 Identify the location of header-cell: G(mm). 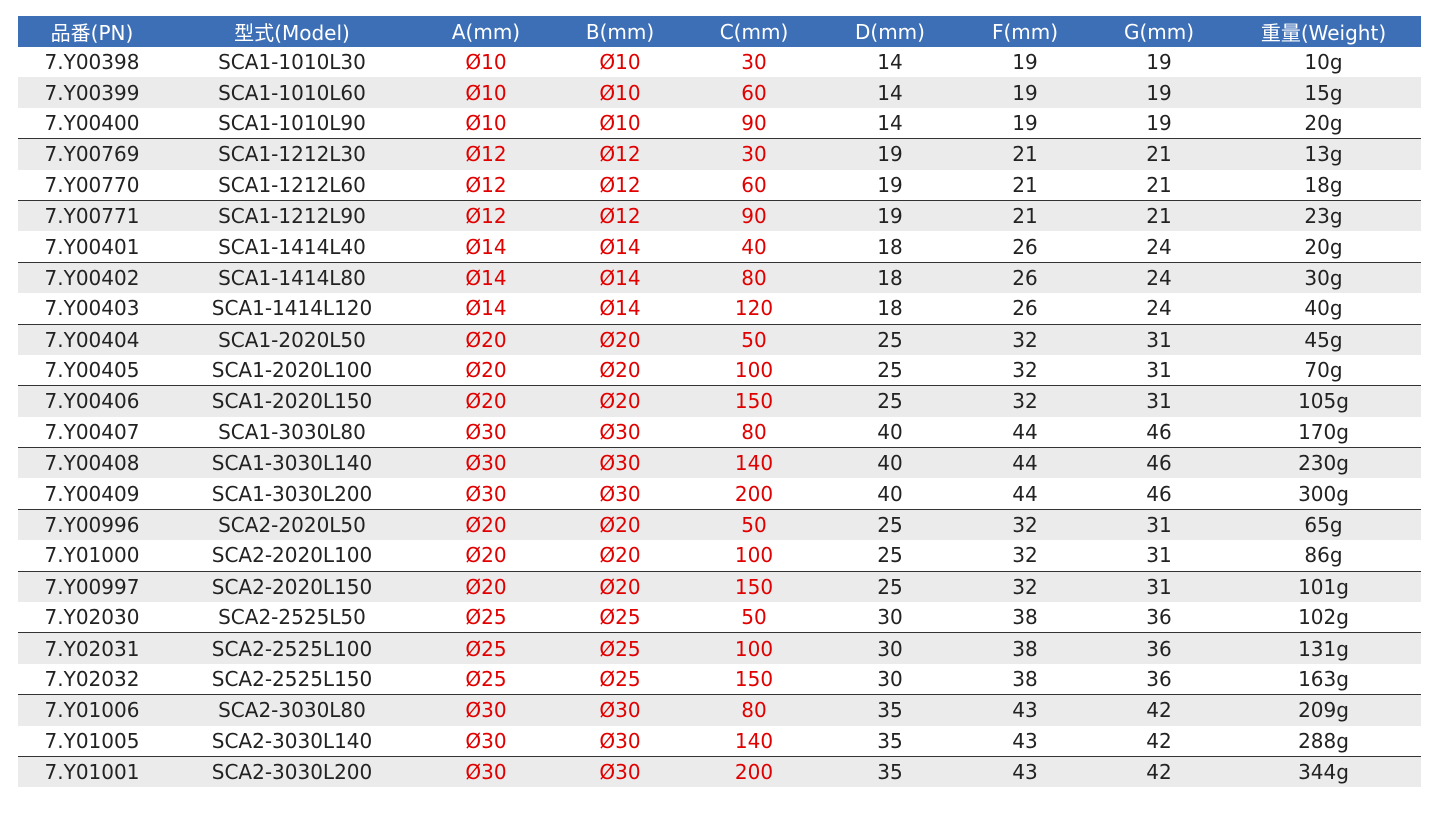
(1159, 31).